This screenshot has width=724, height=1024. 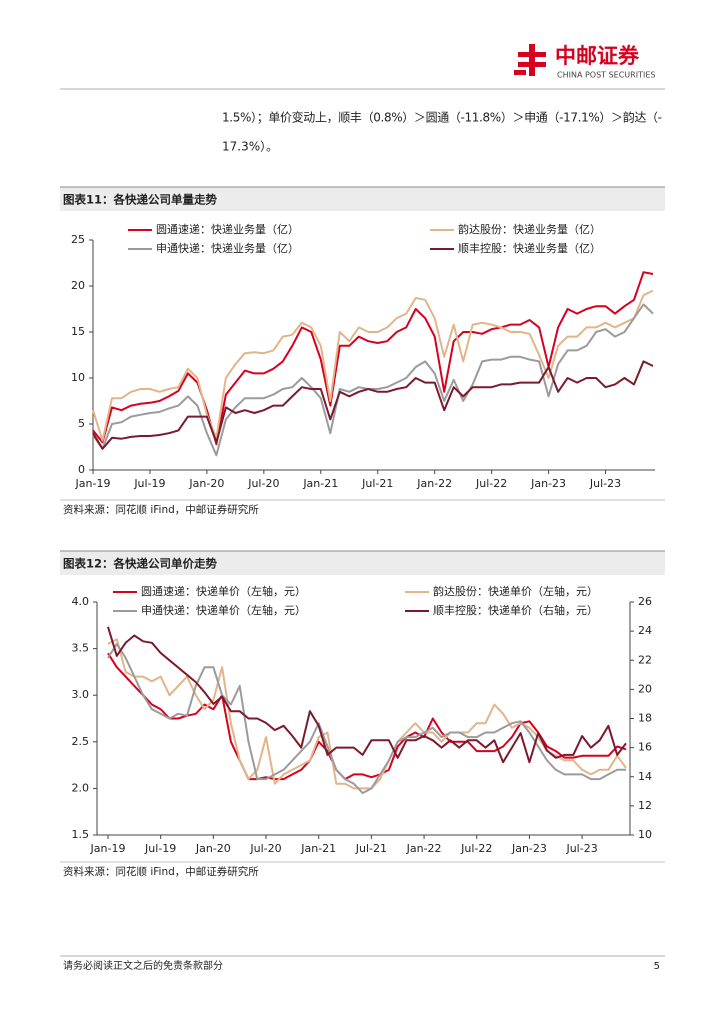 What do you see at coordinates (250, 147) in the screenshot?
I see `paragraph-line: 17.3%）。` at bounding box center [250, 147].